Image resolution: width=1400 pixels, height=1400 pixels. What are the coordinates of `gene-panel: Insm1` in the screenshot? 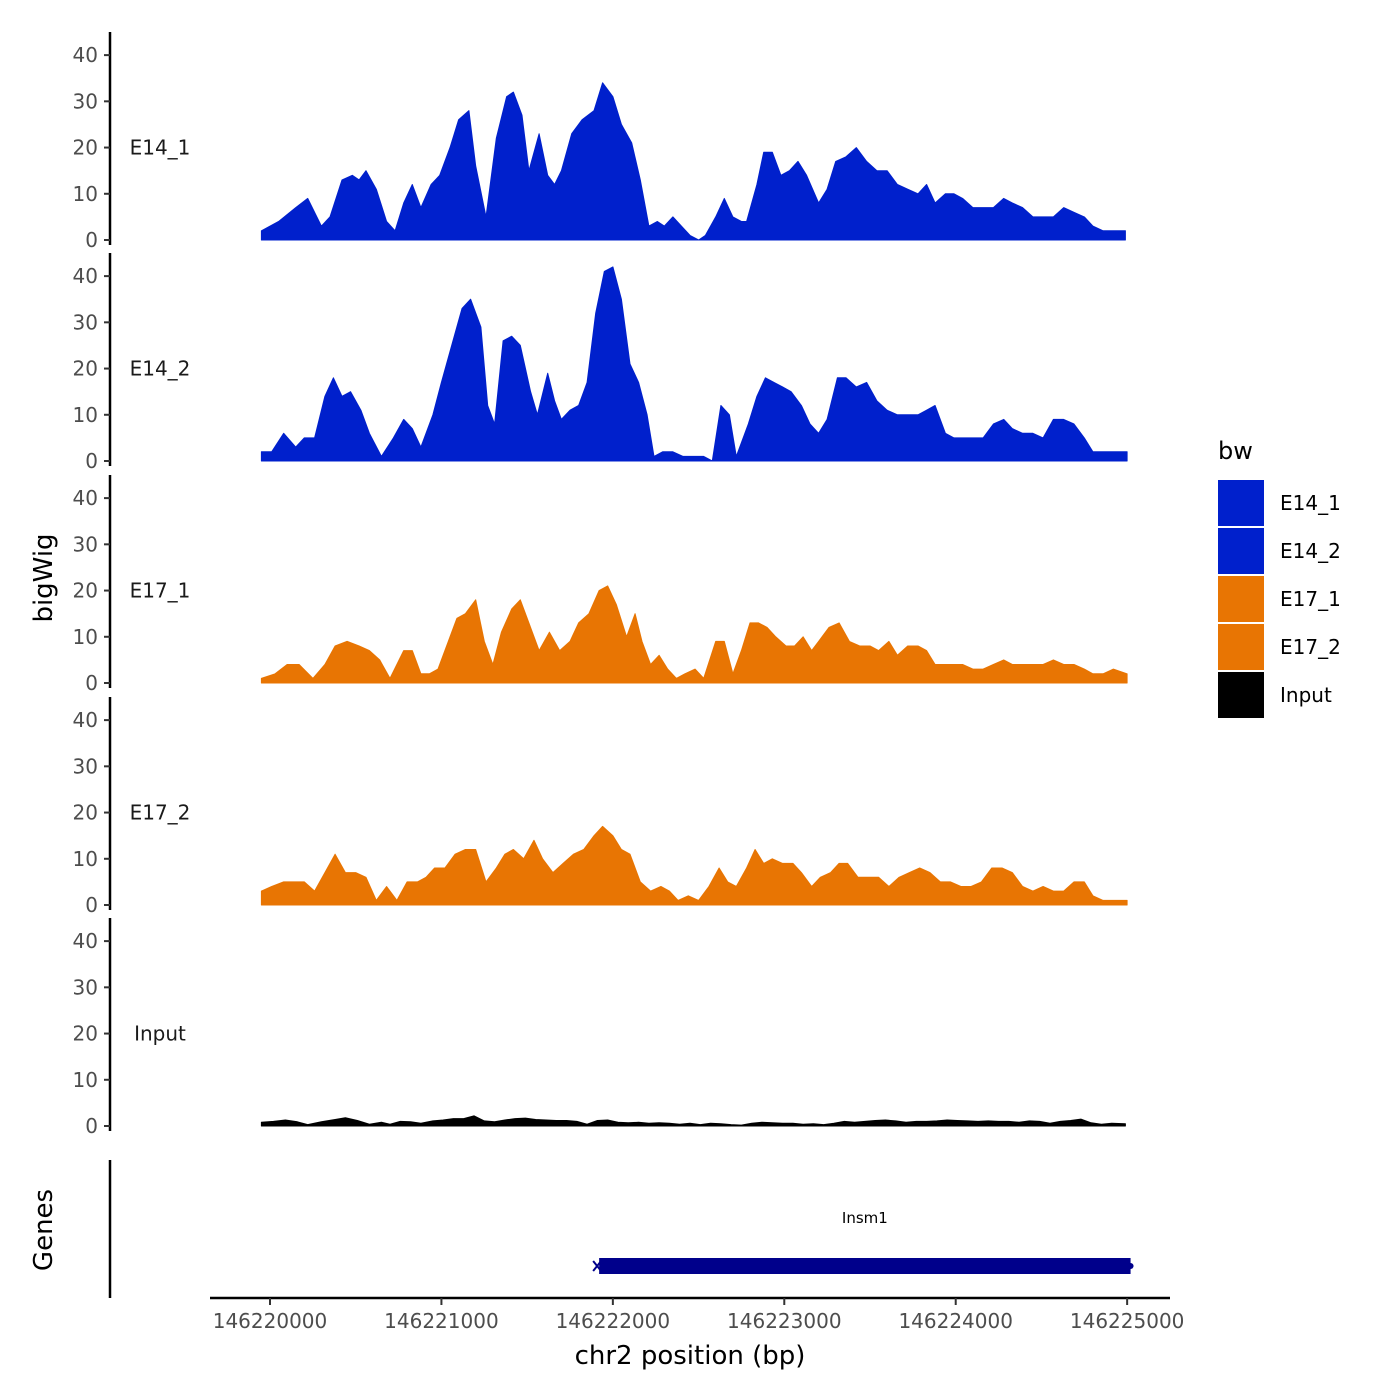 It's located at (621, 1229).